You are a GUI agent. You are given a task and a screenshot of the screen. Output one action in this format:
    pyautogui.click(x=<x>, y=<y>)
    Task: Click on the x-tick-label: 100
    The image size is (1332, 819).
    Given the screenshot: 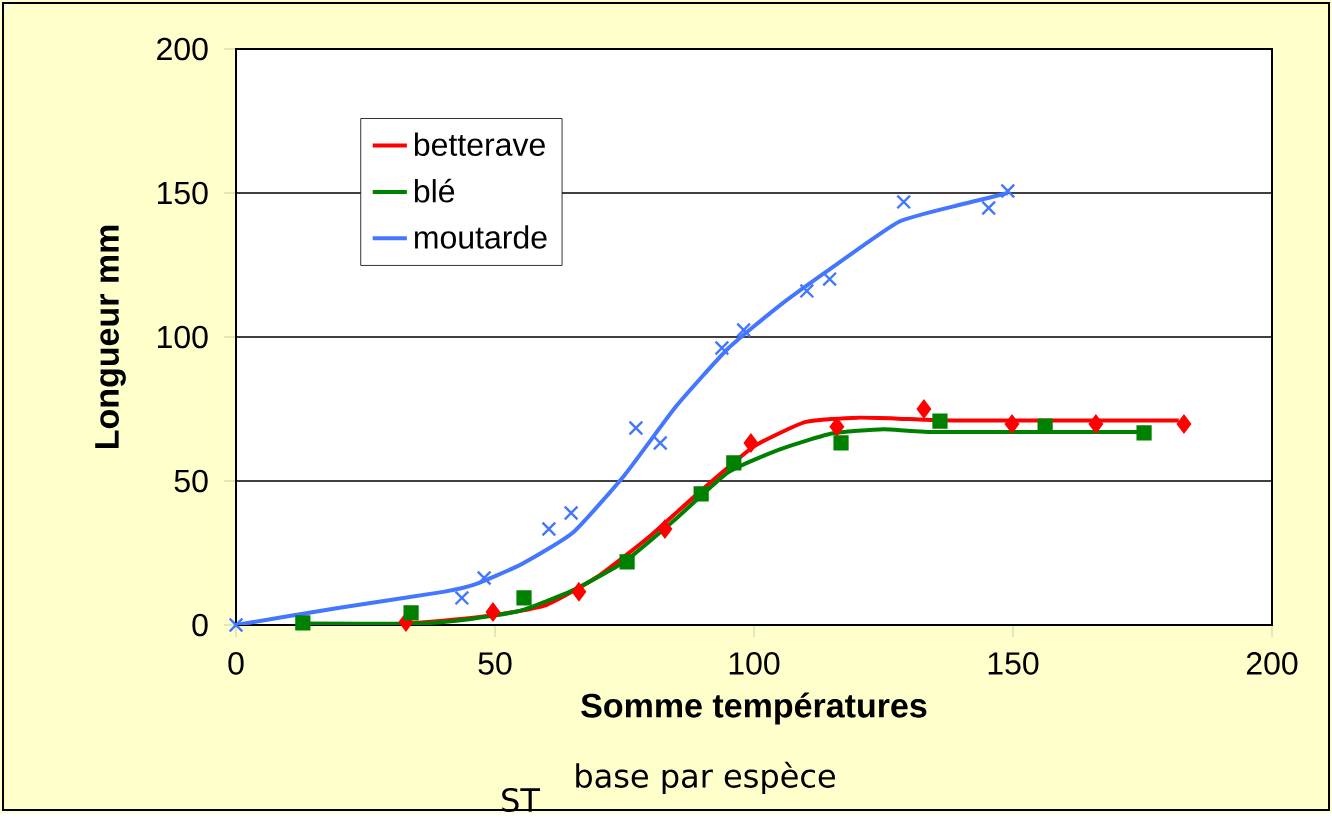 What is the action you would take?
    pyautogui.click(x=754, y=663)
    